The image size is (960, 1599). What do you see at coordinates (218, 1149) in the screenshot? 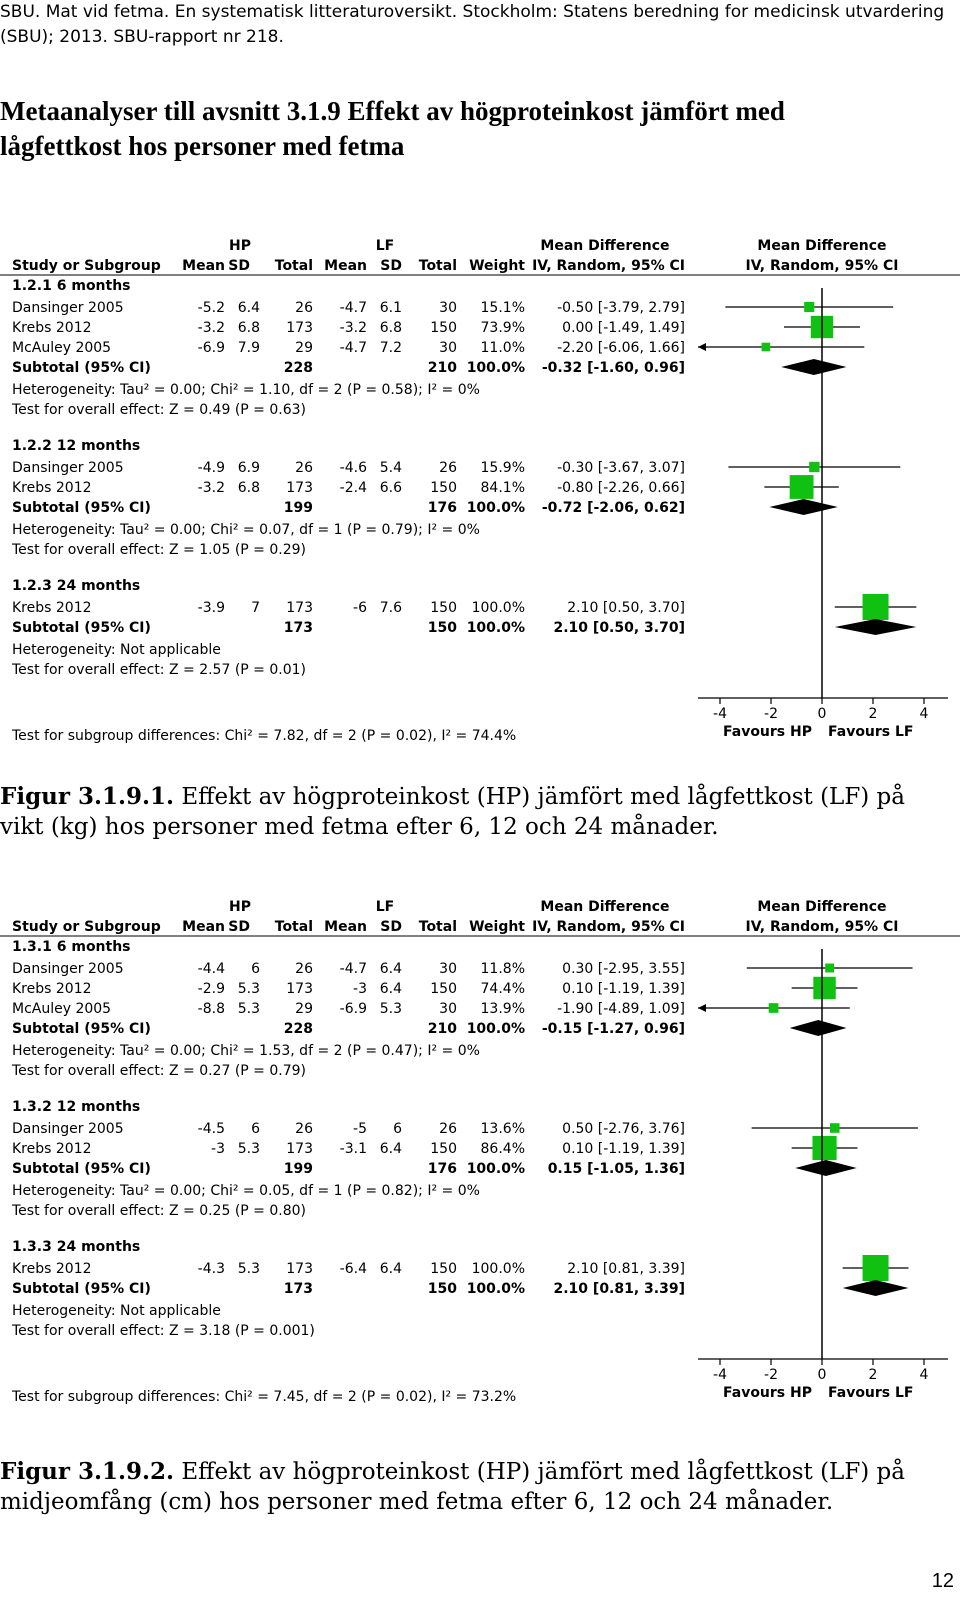
I see `hp-mean: -3` at bounding box center [218, 1149].